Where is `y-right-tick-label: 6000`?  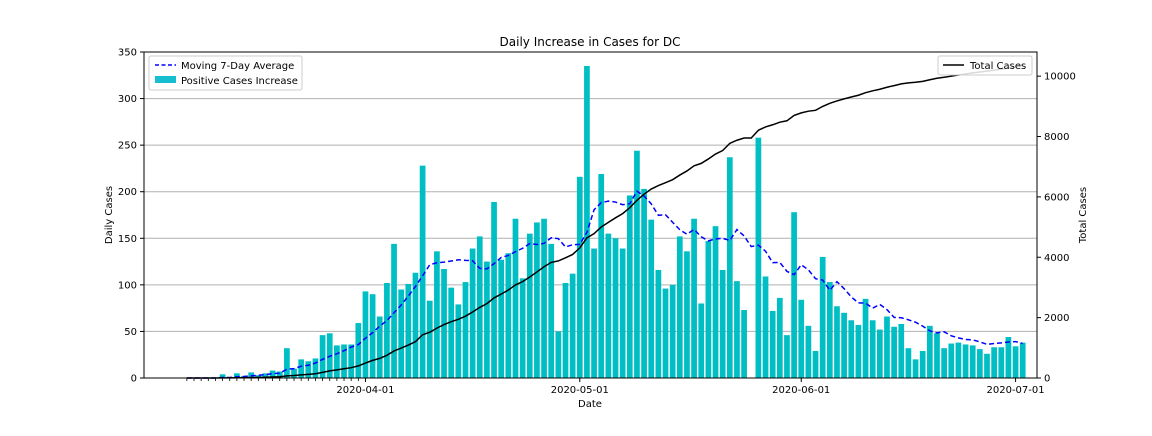 y-right-tick-label: 6000 is located at coordinates (1056, 197).